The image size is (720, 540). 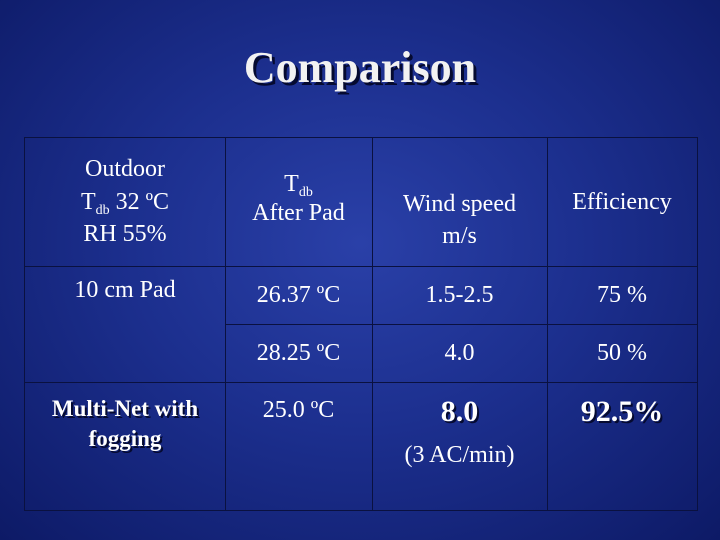 I want to click on header-outdoor: Outdoor Tdb 32 ºC RH 55%, so click(x=125, y=202).